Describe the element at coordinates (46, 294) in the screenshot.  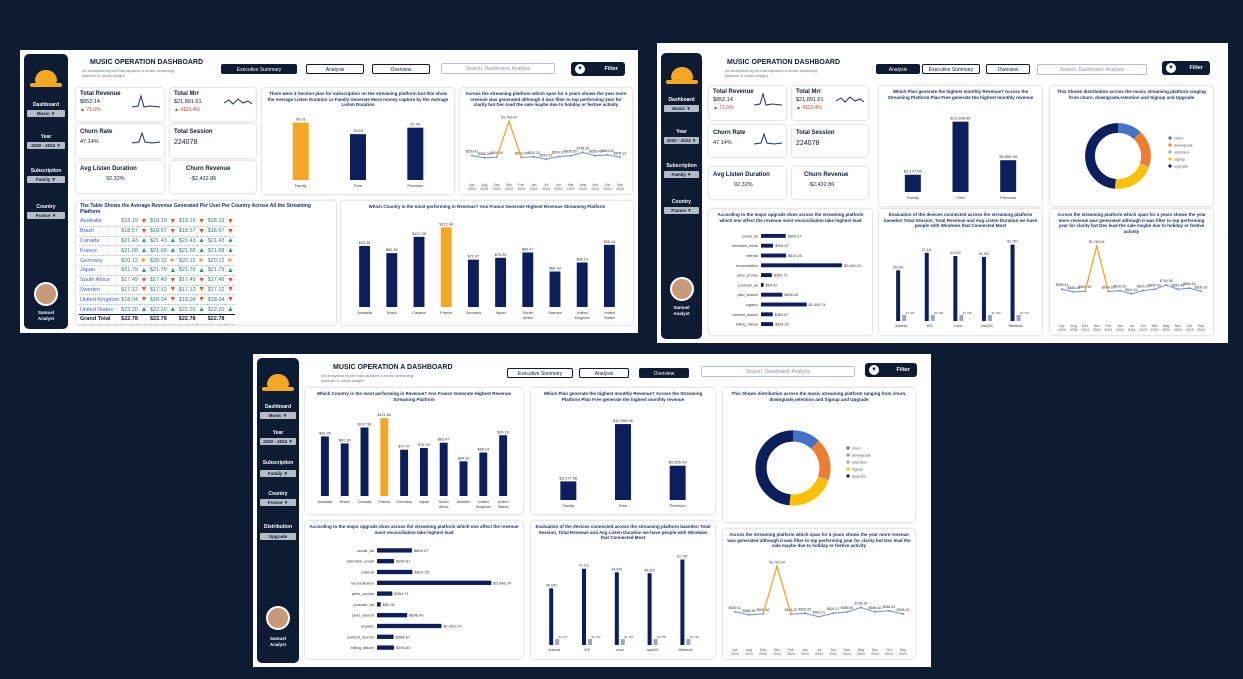
I see `avatar` at that location.